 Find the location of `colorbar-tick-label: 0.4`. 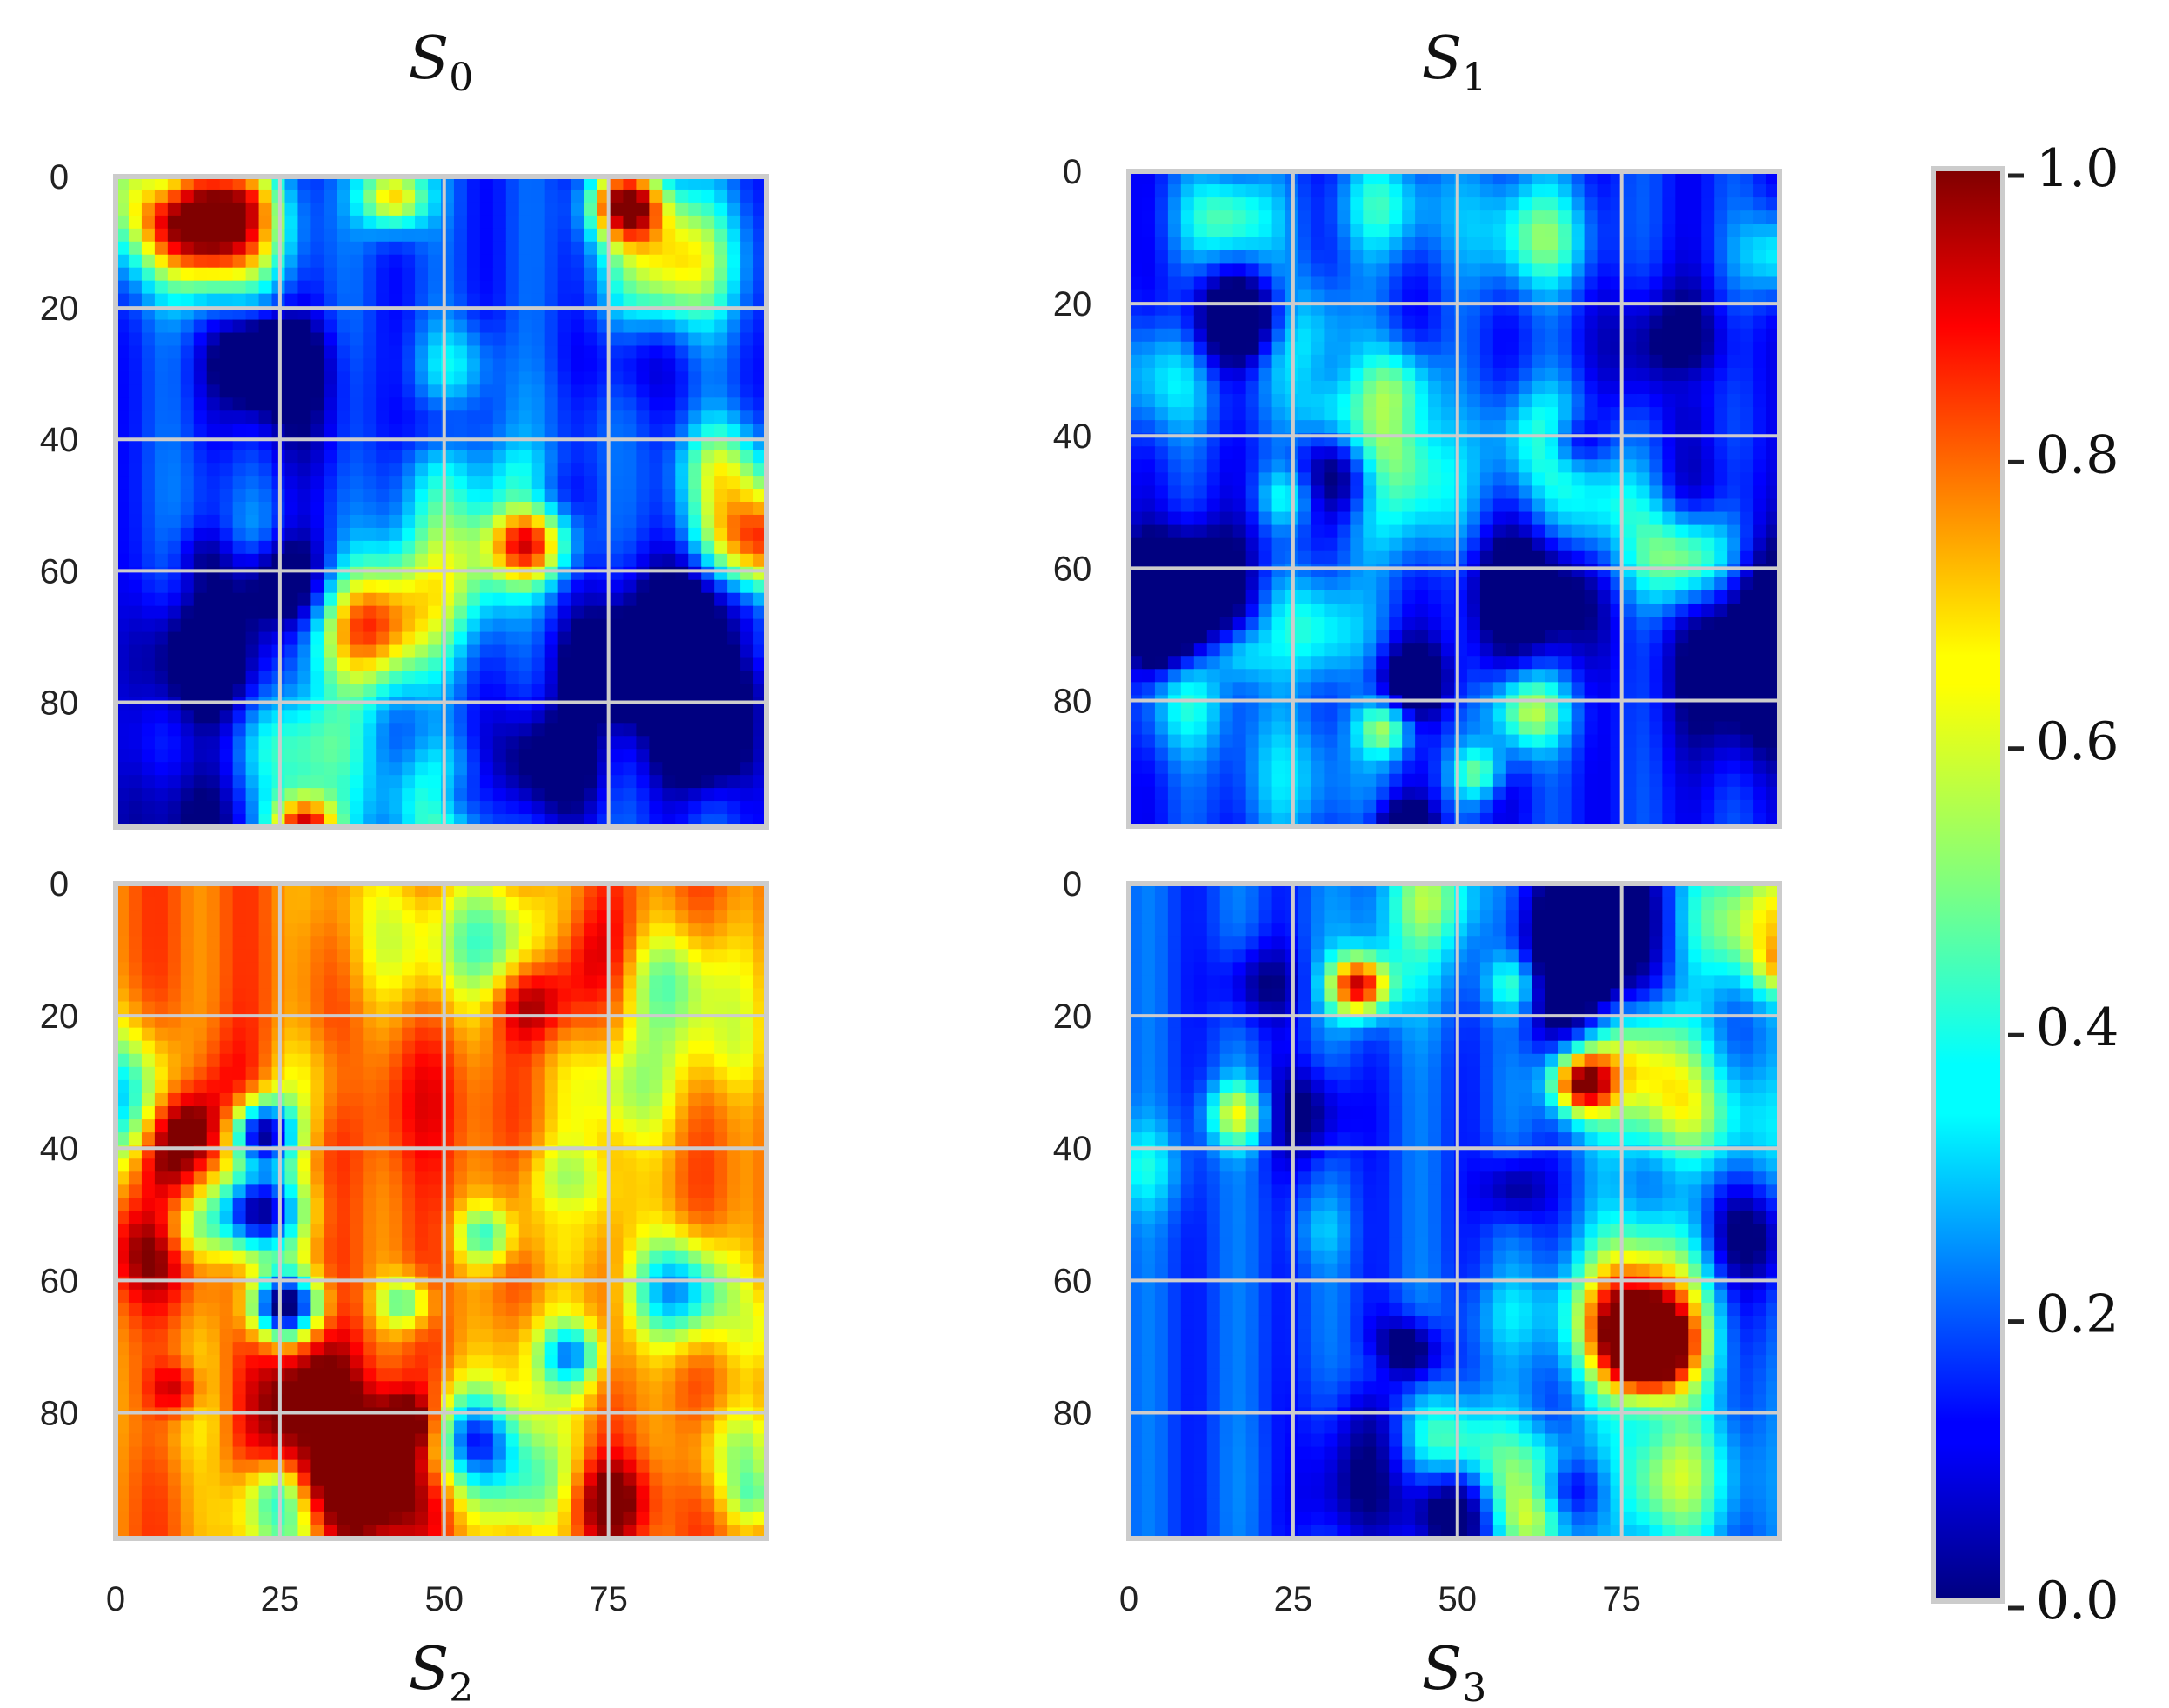

colorbar-tick-label: 0.4 is located at coordinates (2077, 1027).